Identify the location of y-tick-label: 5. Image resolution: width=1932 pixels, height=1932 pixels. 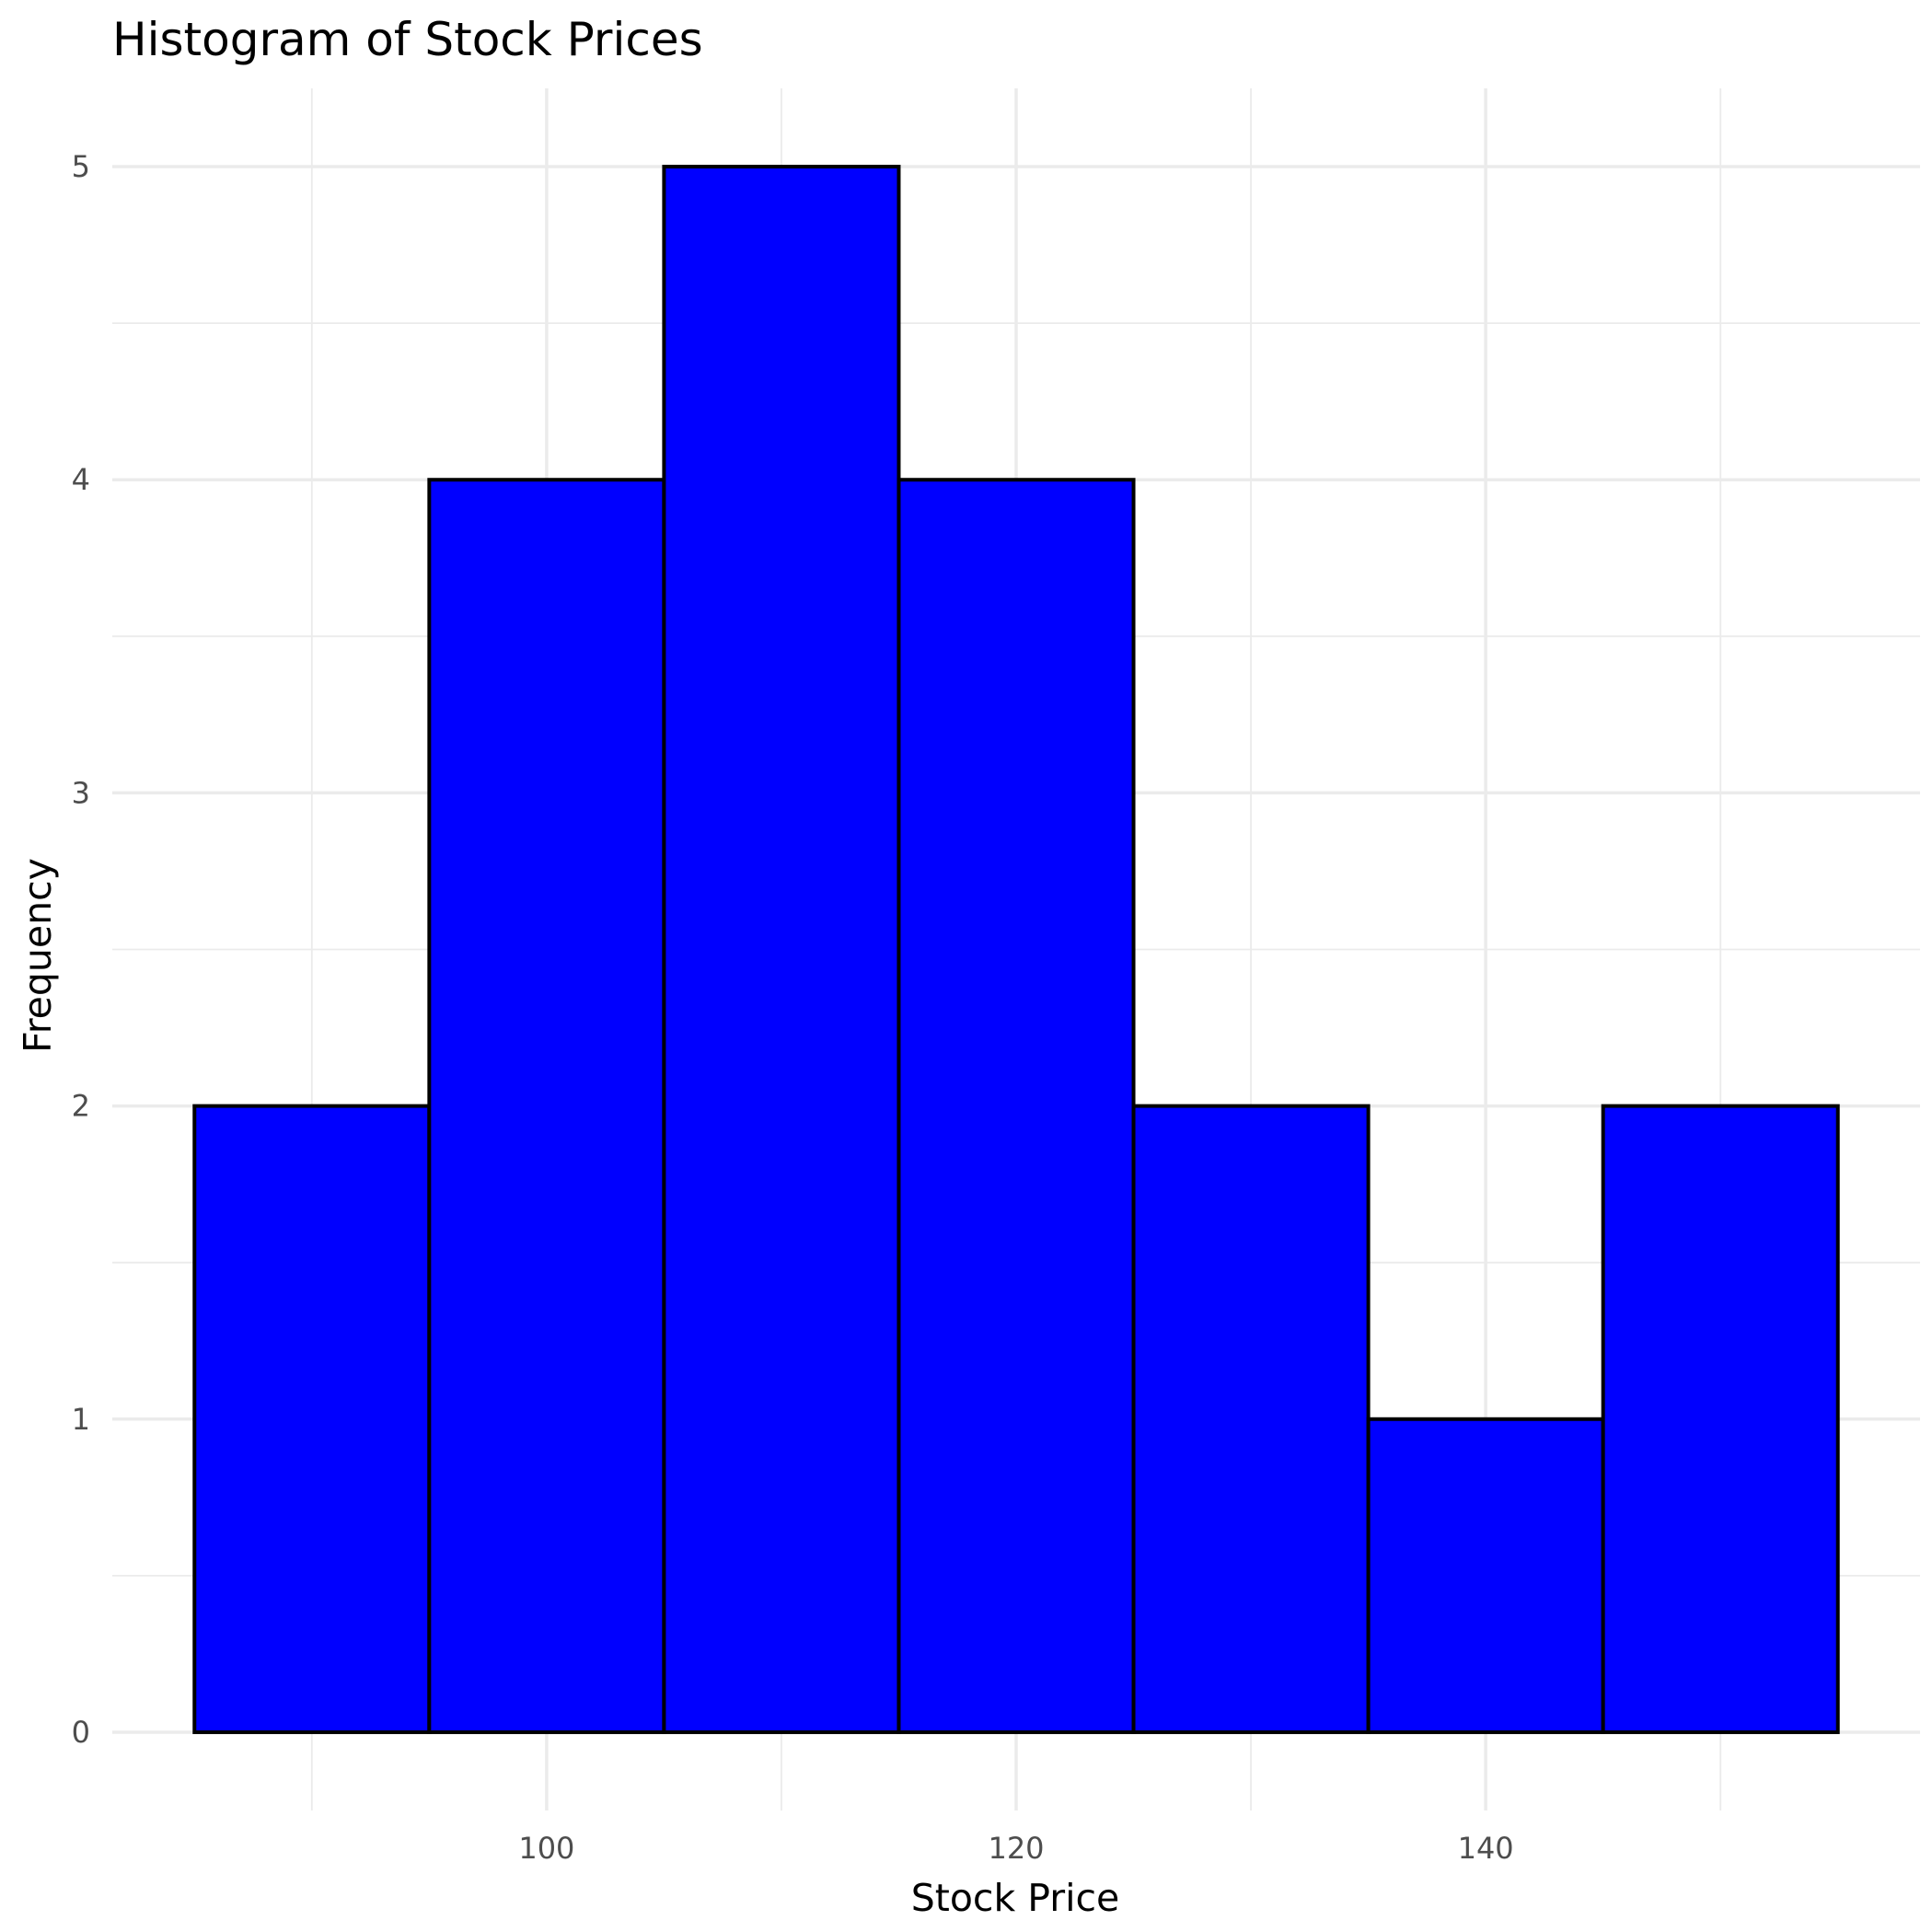
(81, 167).